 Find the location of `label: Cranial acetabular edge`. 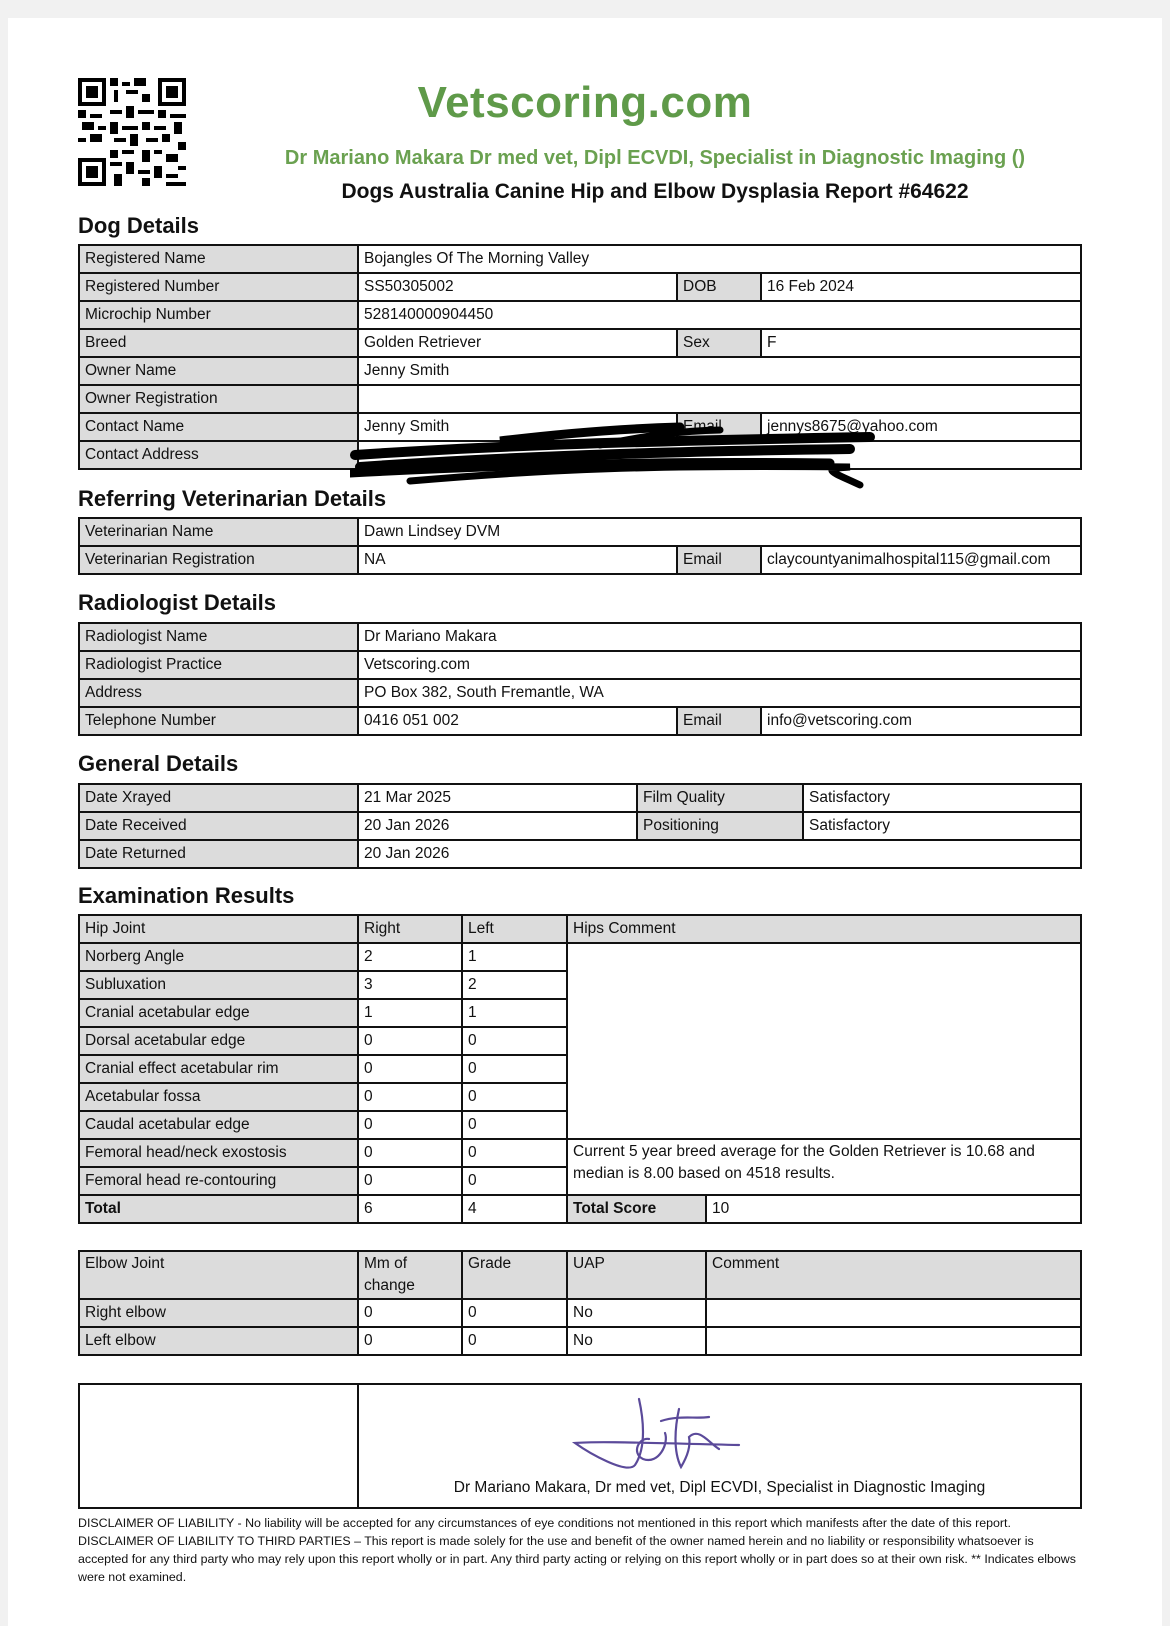

label: Cranial acetabular edge is located at coordinates (218, 1013).